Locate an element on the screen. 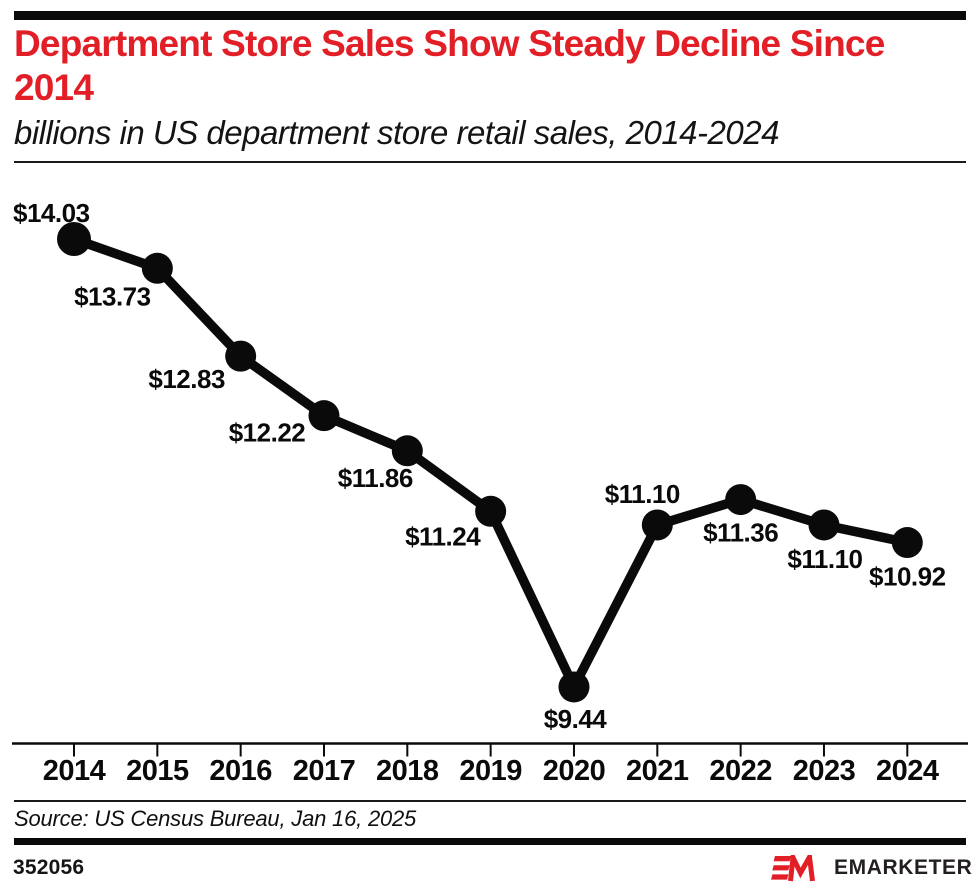 The height and width of the screenshot is (894, 980). data-point-2019 is located at coordinates (491, 511).